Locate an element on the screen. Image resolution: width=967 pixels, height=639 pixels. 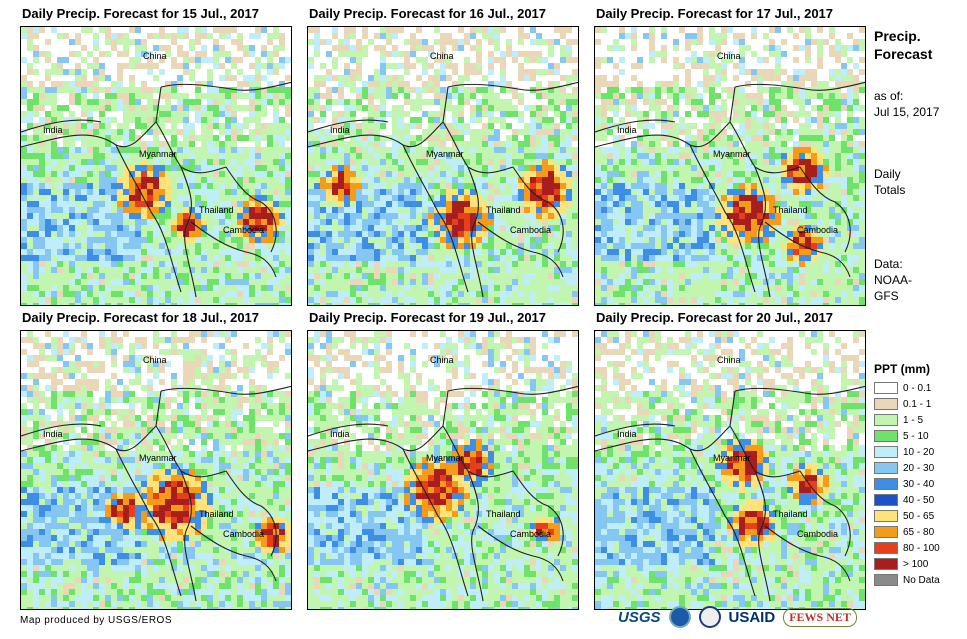
as-of-label: as of: is located at coordinates (889, 96).